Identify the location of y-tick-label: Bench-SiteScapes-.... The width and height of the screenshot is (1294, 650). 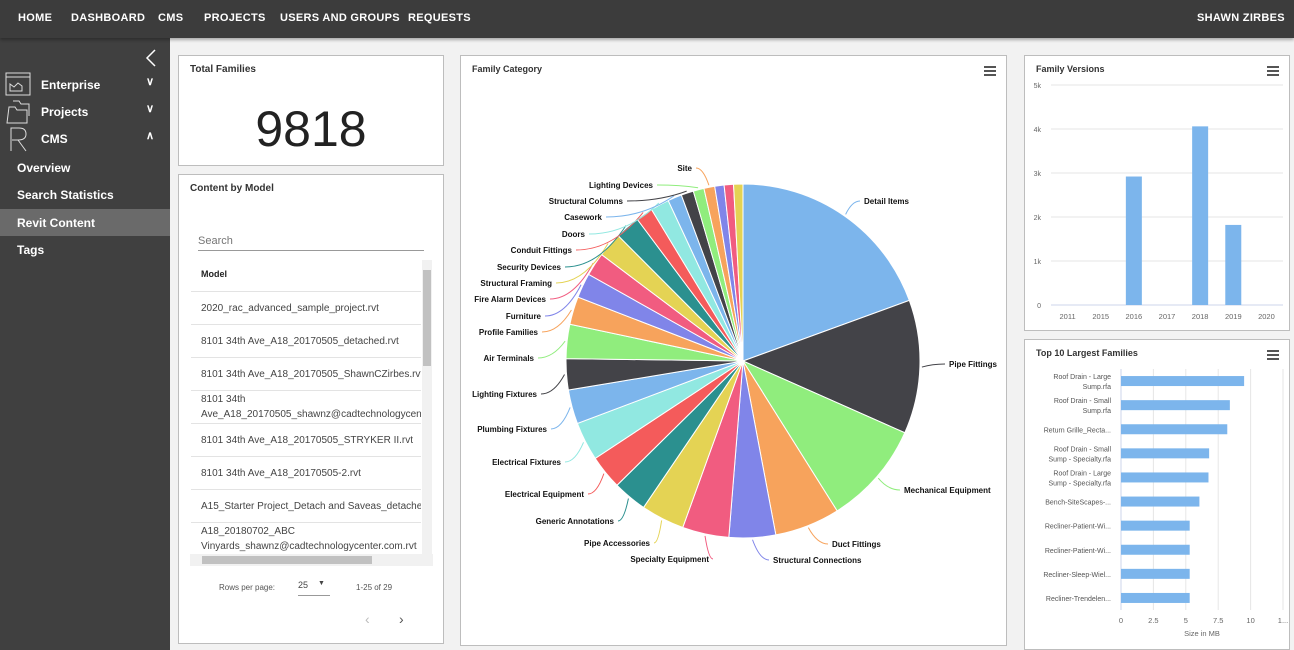
(1078, 503).